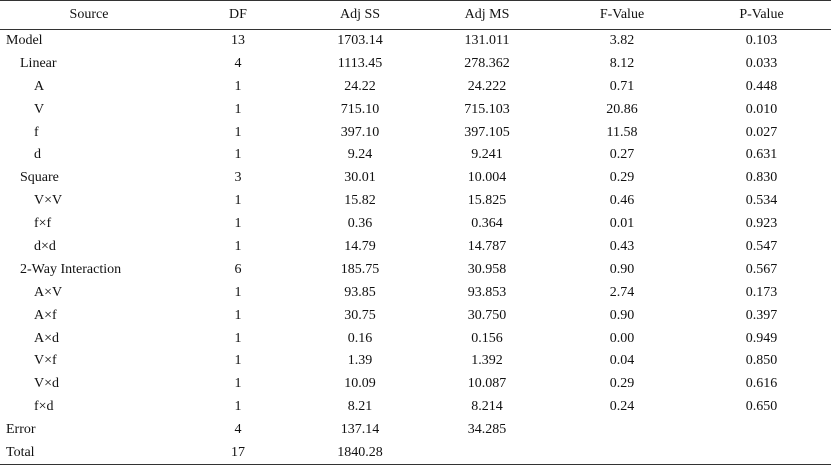 The width and height of the screenshot is (831, 467). What do you see at coordinates (761, 178) in the screenshot?
I see `cell-p-value: 0.830` at bounding box center [761, 178].